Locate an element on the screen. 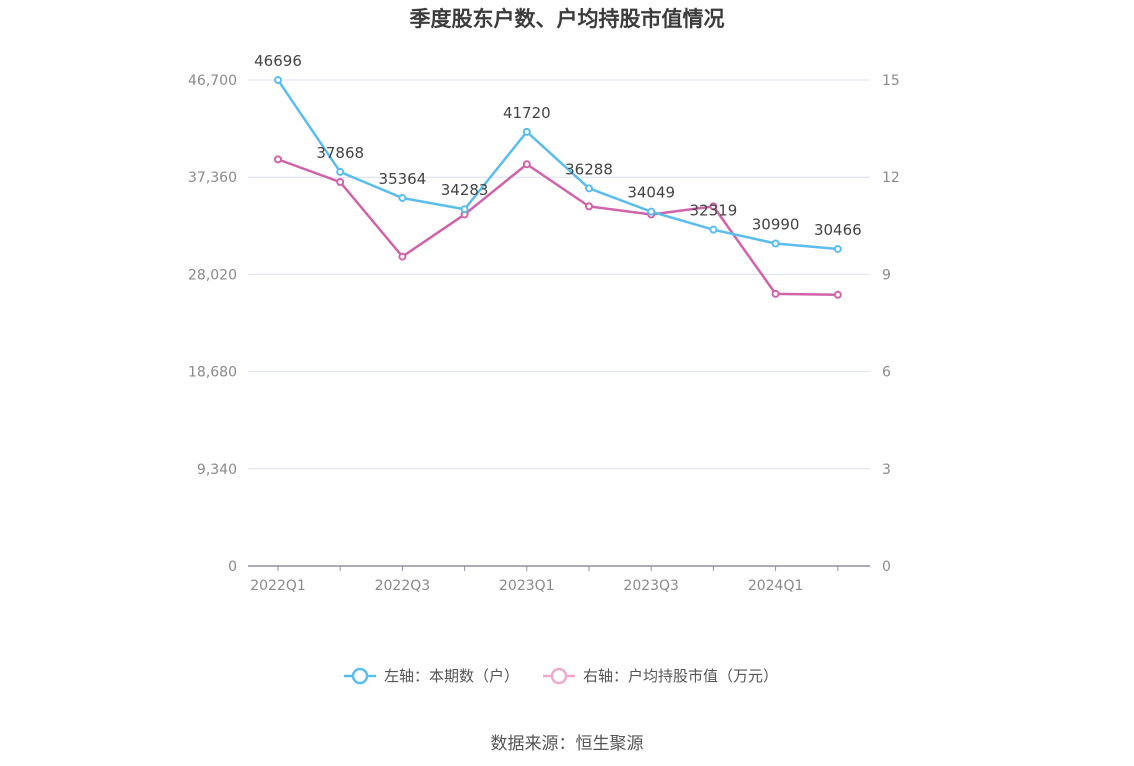  x-tick-label: 2022Q1 is located at coordinates (278, 586).